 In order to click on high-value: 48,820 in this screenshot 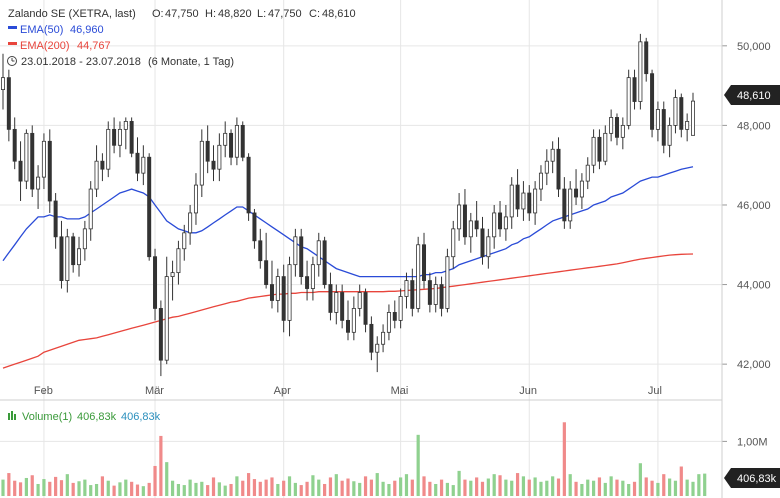, I will do `click(235, 14)`.